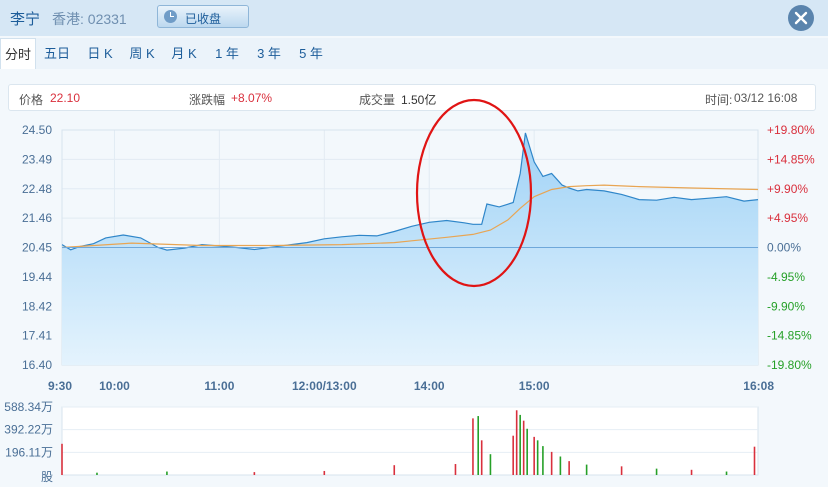  Describe the element at coordinates (719, 100) in the screenshot. I see `time-label: 时间:` at that location.